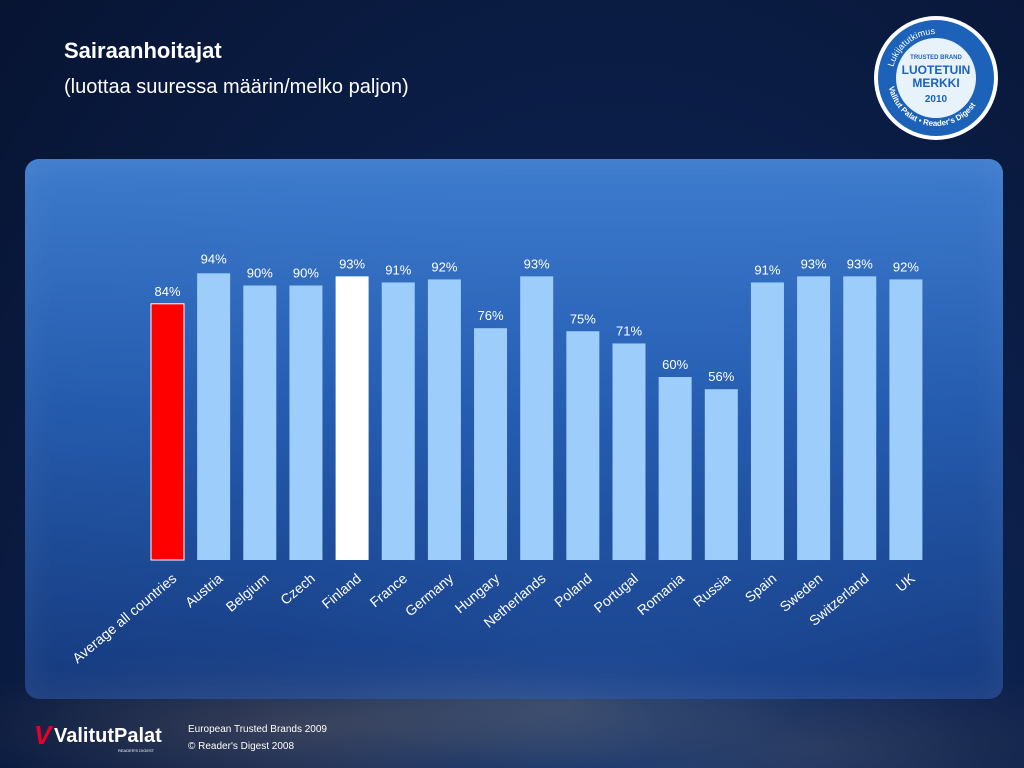 The image size is (1024, 768). What do you see at coordinates (257, 729) in the screenshot?
I see `footer-source: European Trusted Brands 2009` at bounding box center [257, 729].